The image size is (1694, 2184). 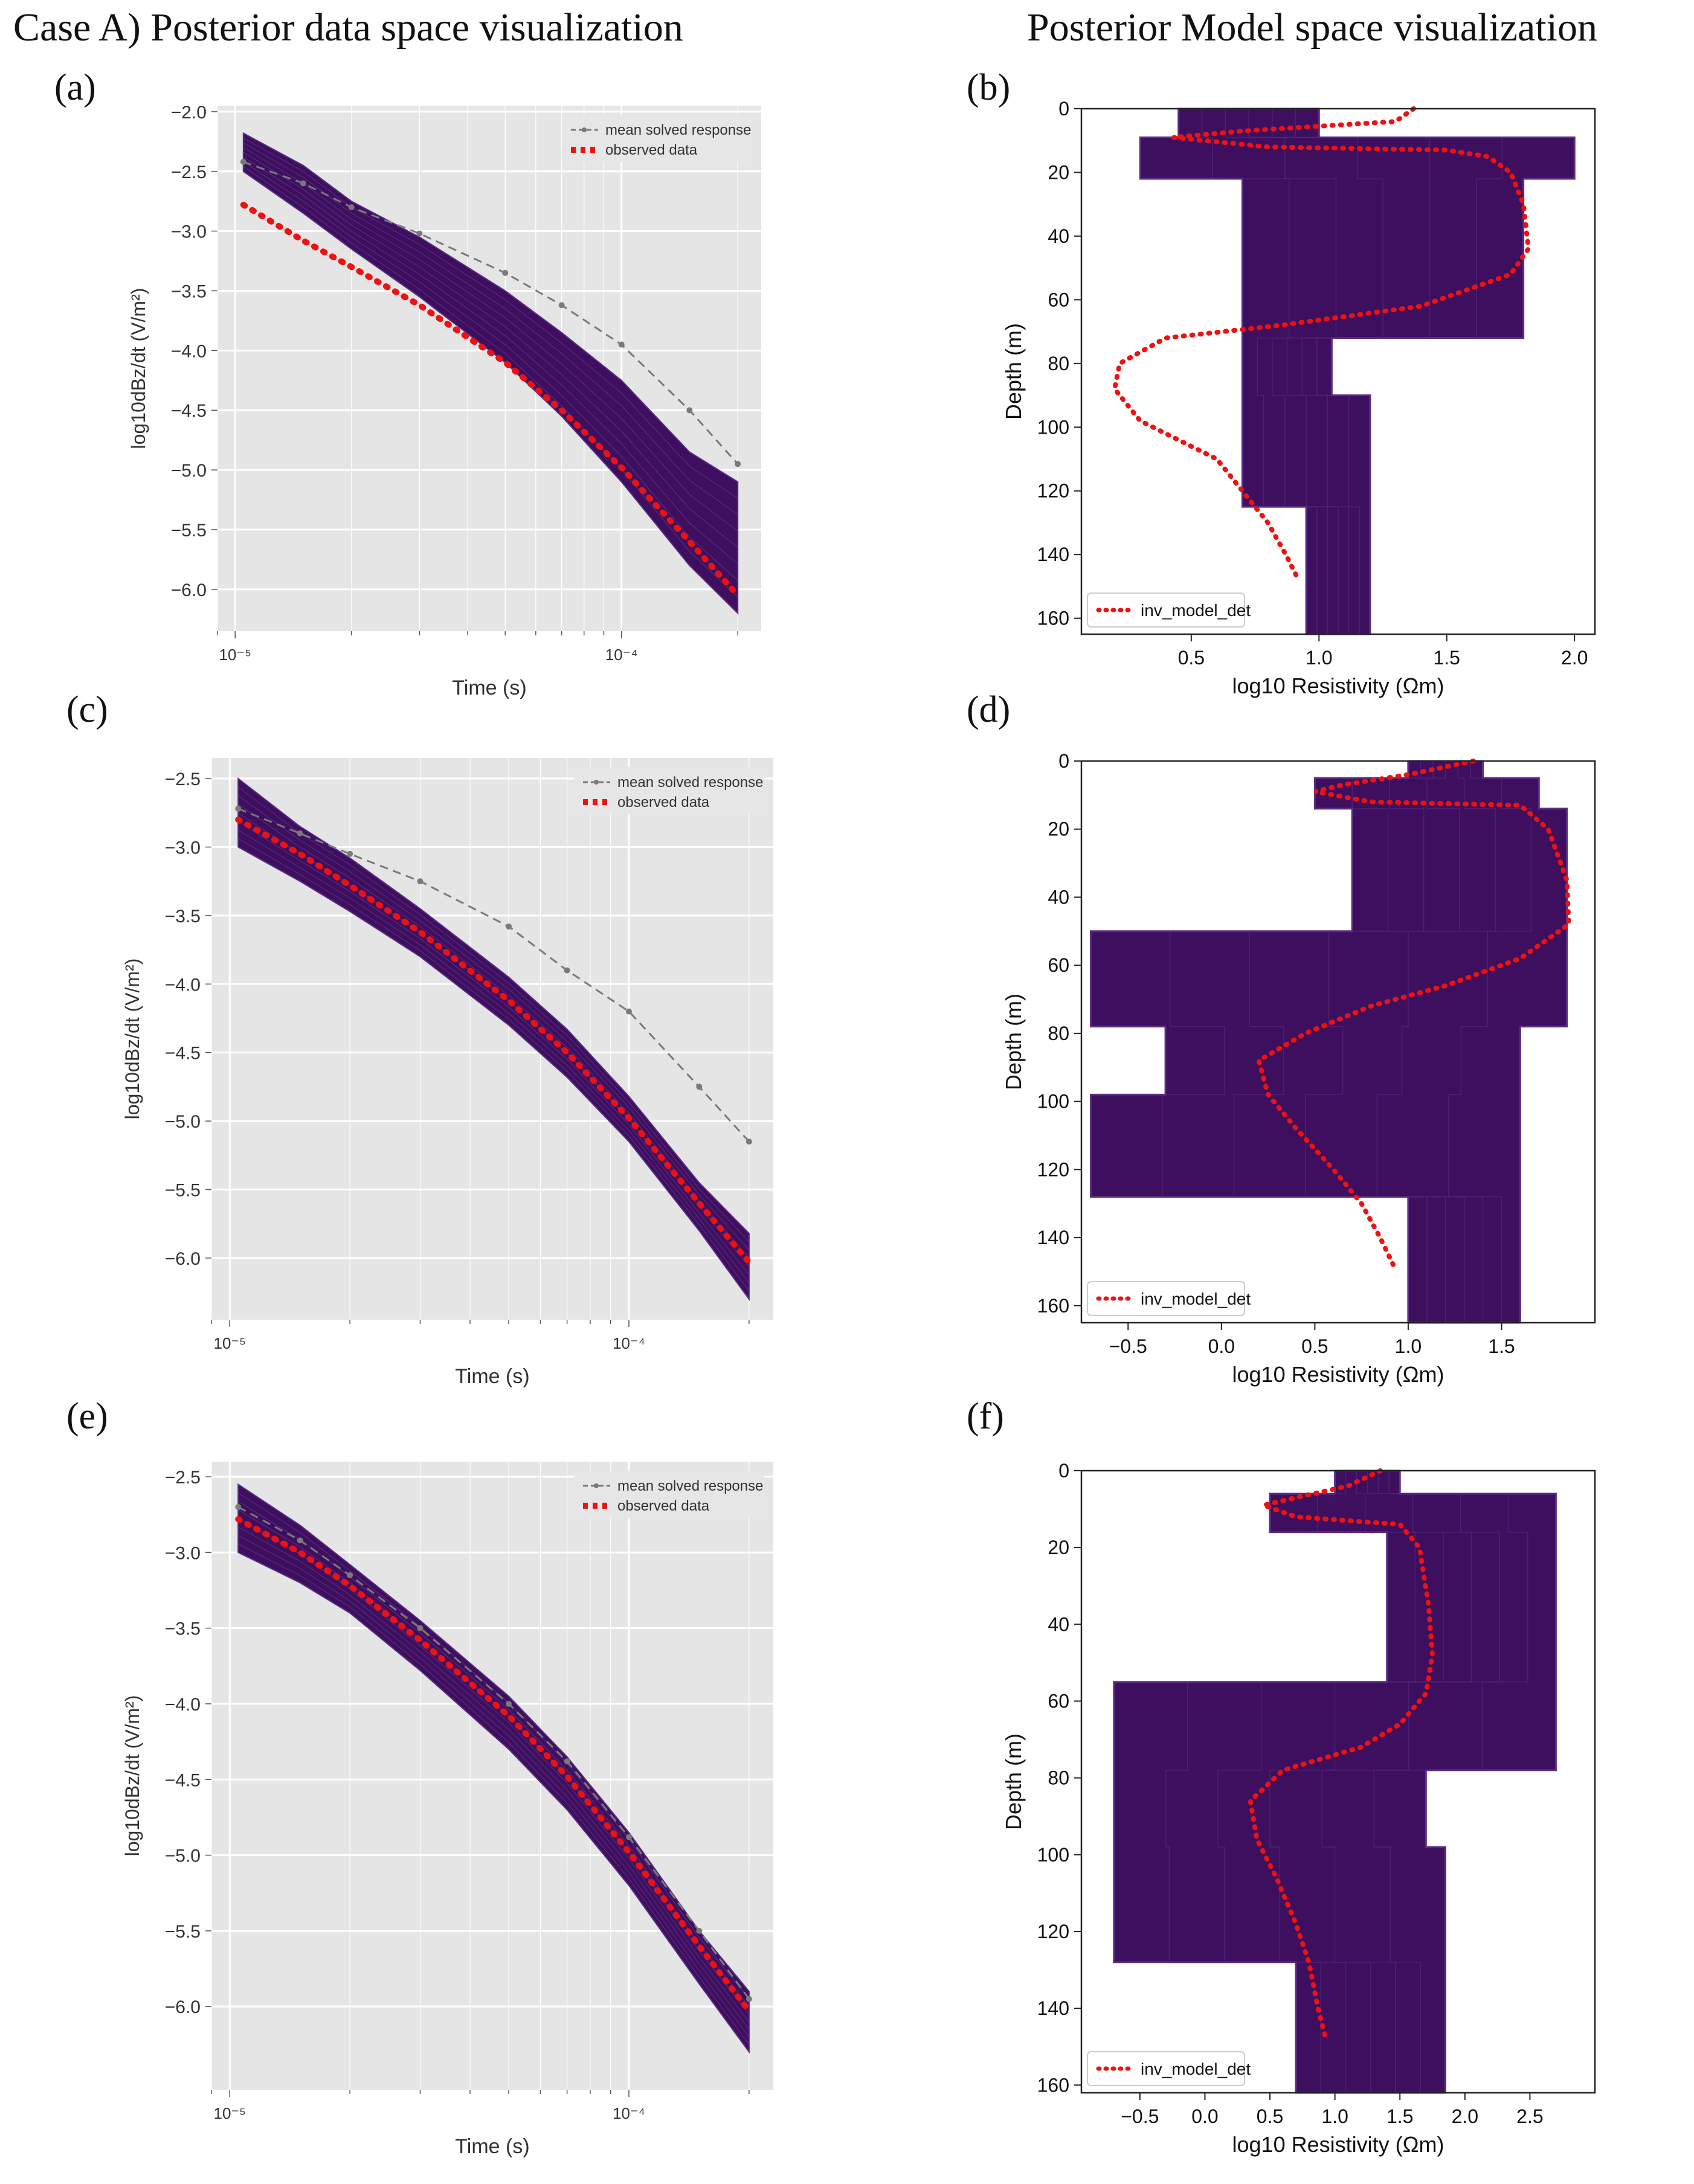 I want to click on x-tick-label: 2.5, so click(x=1529, y=2116).